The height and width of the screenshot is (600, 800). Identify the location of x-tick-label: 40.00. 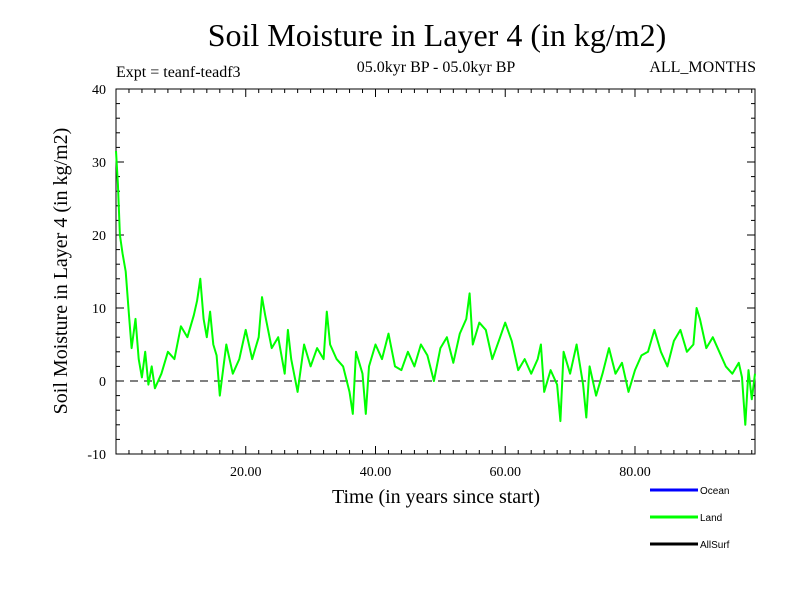
(376, 472).